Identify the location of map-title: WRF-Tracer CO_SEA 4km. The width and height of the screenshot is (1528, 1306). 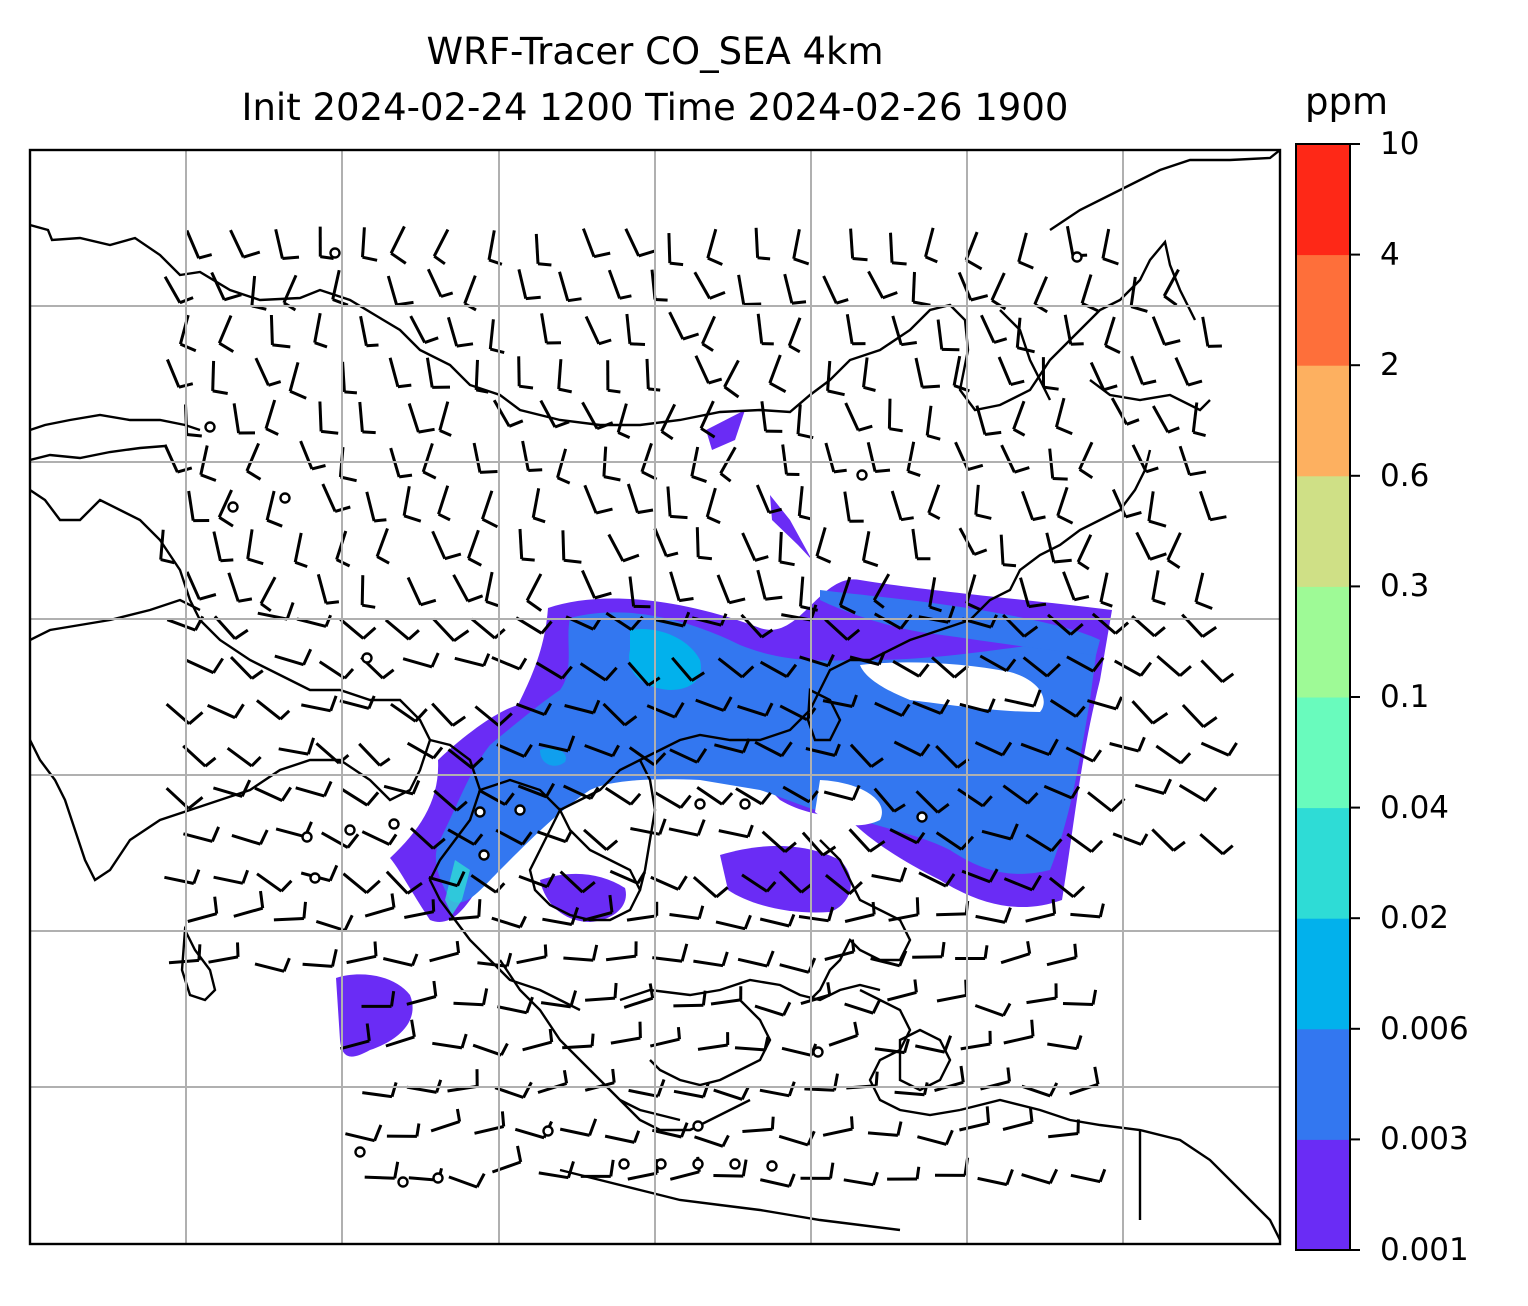
(655, 51).